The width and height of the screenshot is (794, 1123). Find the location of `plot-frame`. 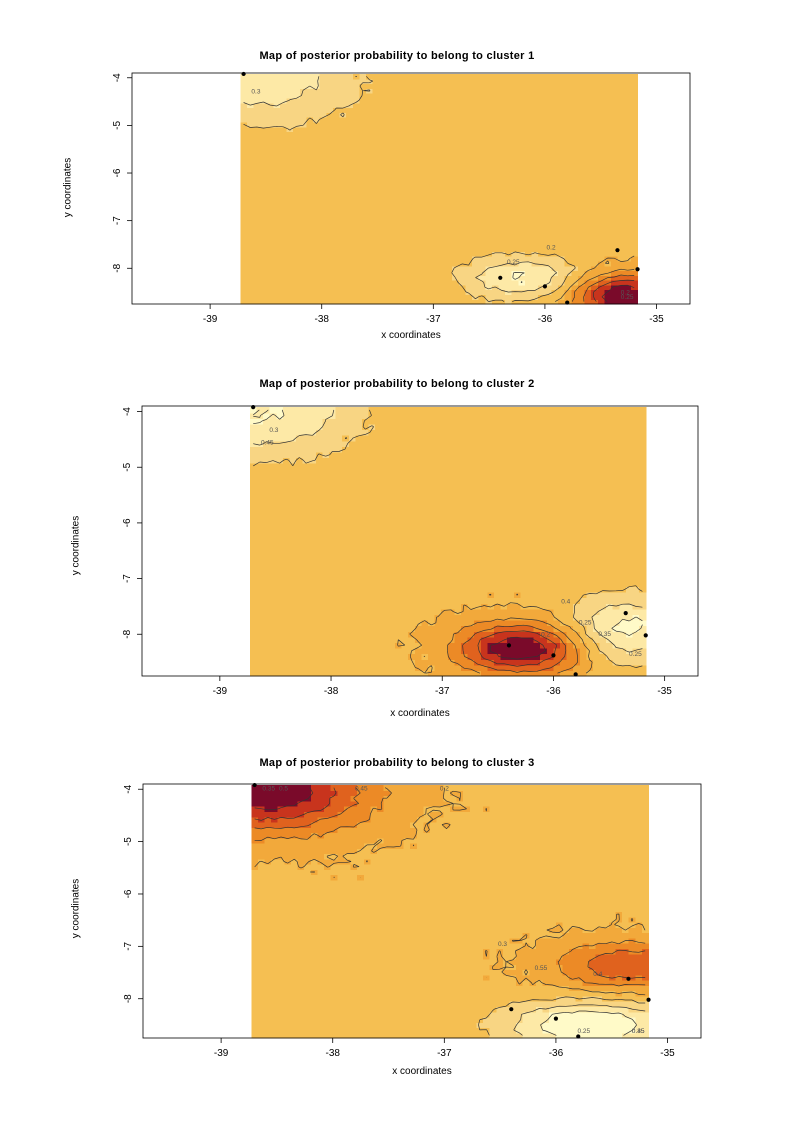

plot-frame is located at coordinates (411, 188).